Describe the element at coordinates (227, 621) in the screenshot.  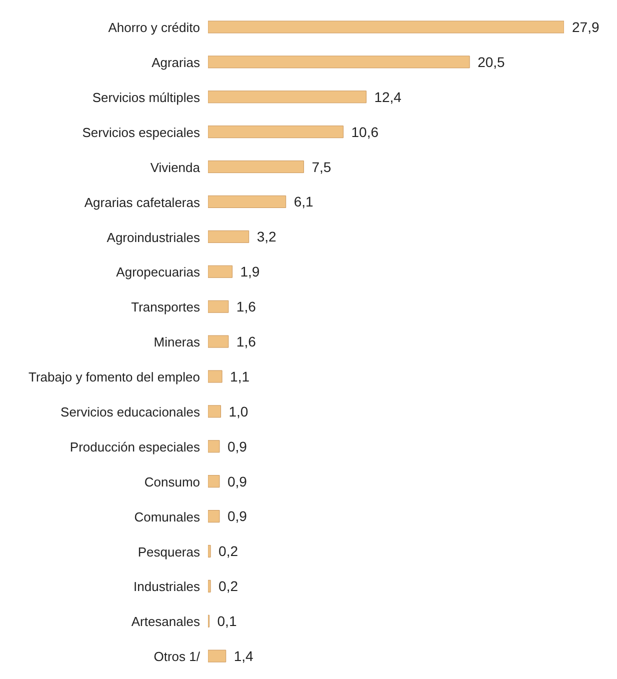
I see `data-label: 0,1` at that location.